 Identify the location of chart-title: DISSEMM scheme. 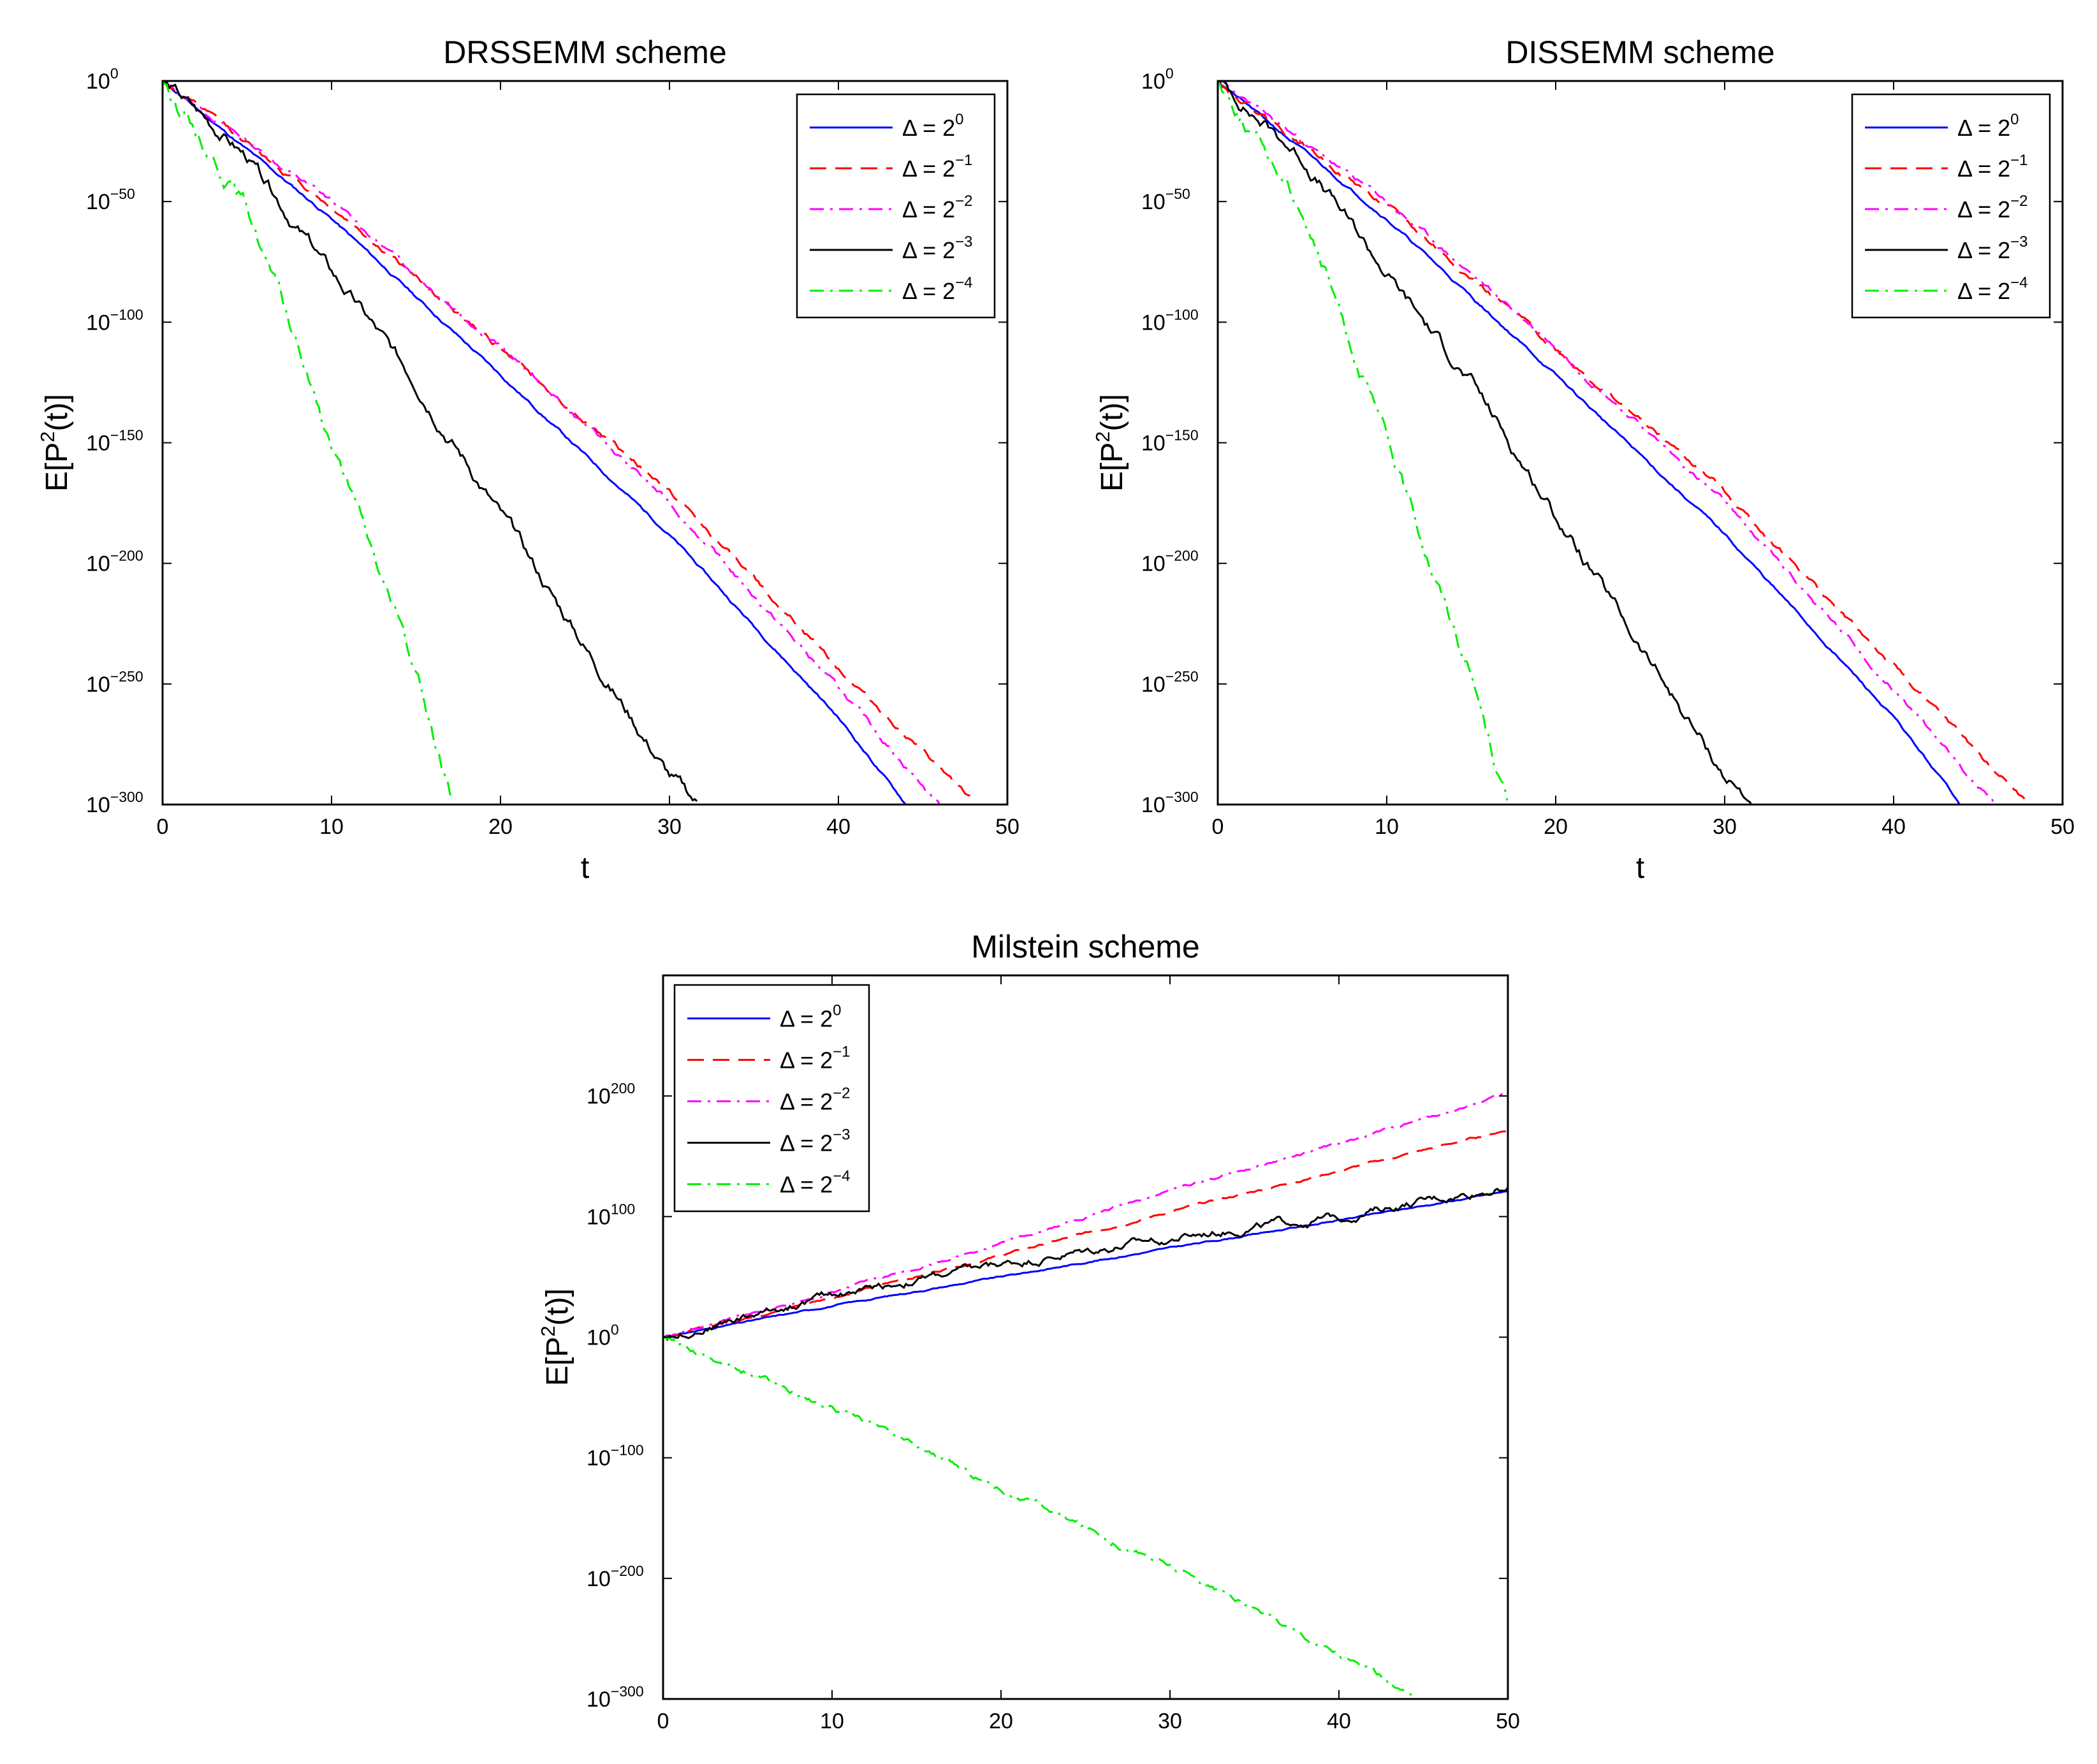
(1639, 52).